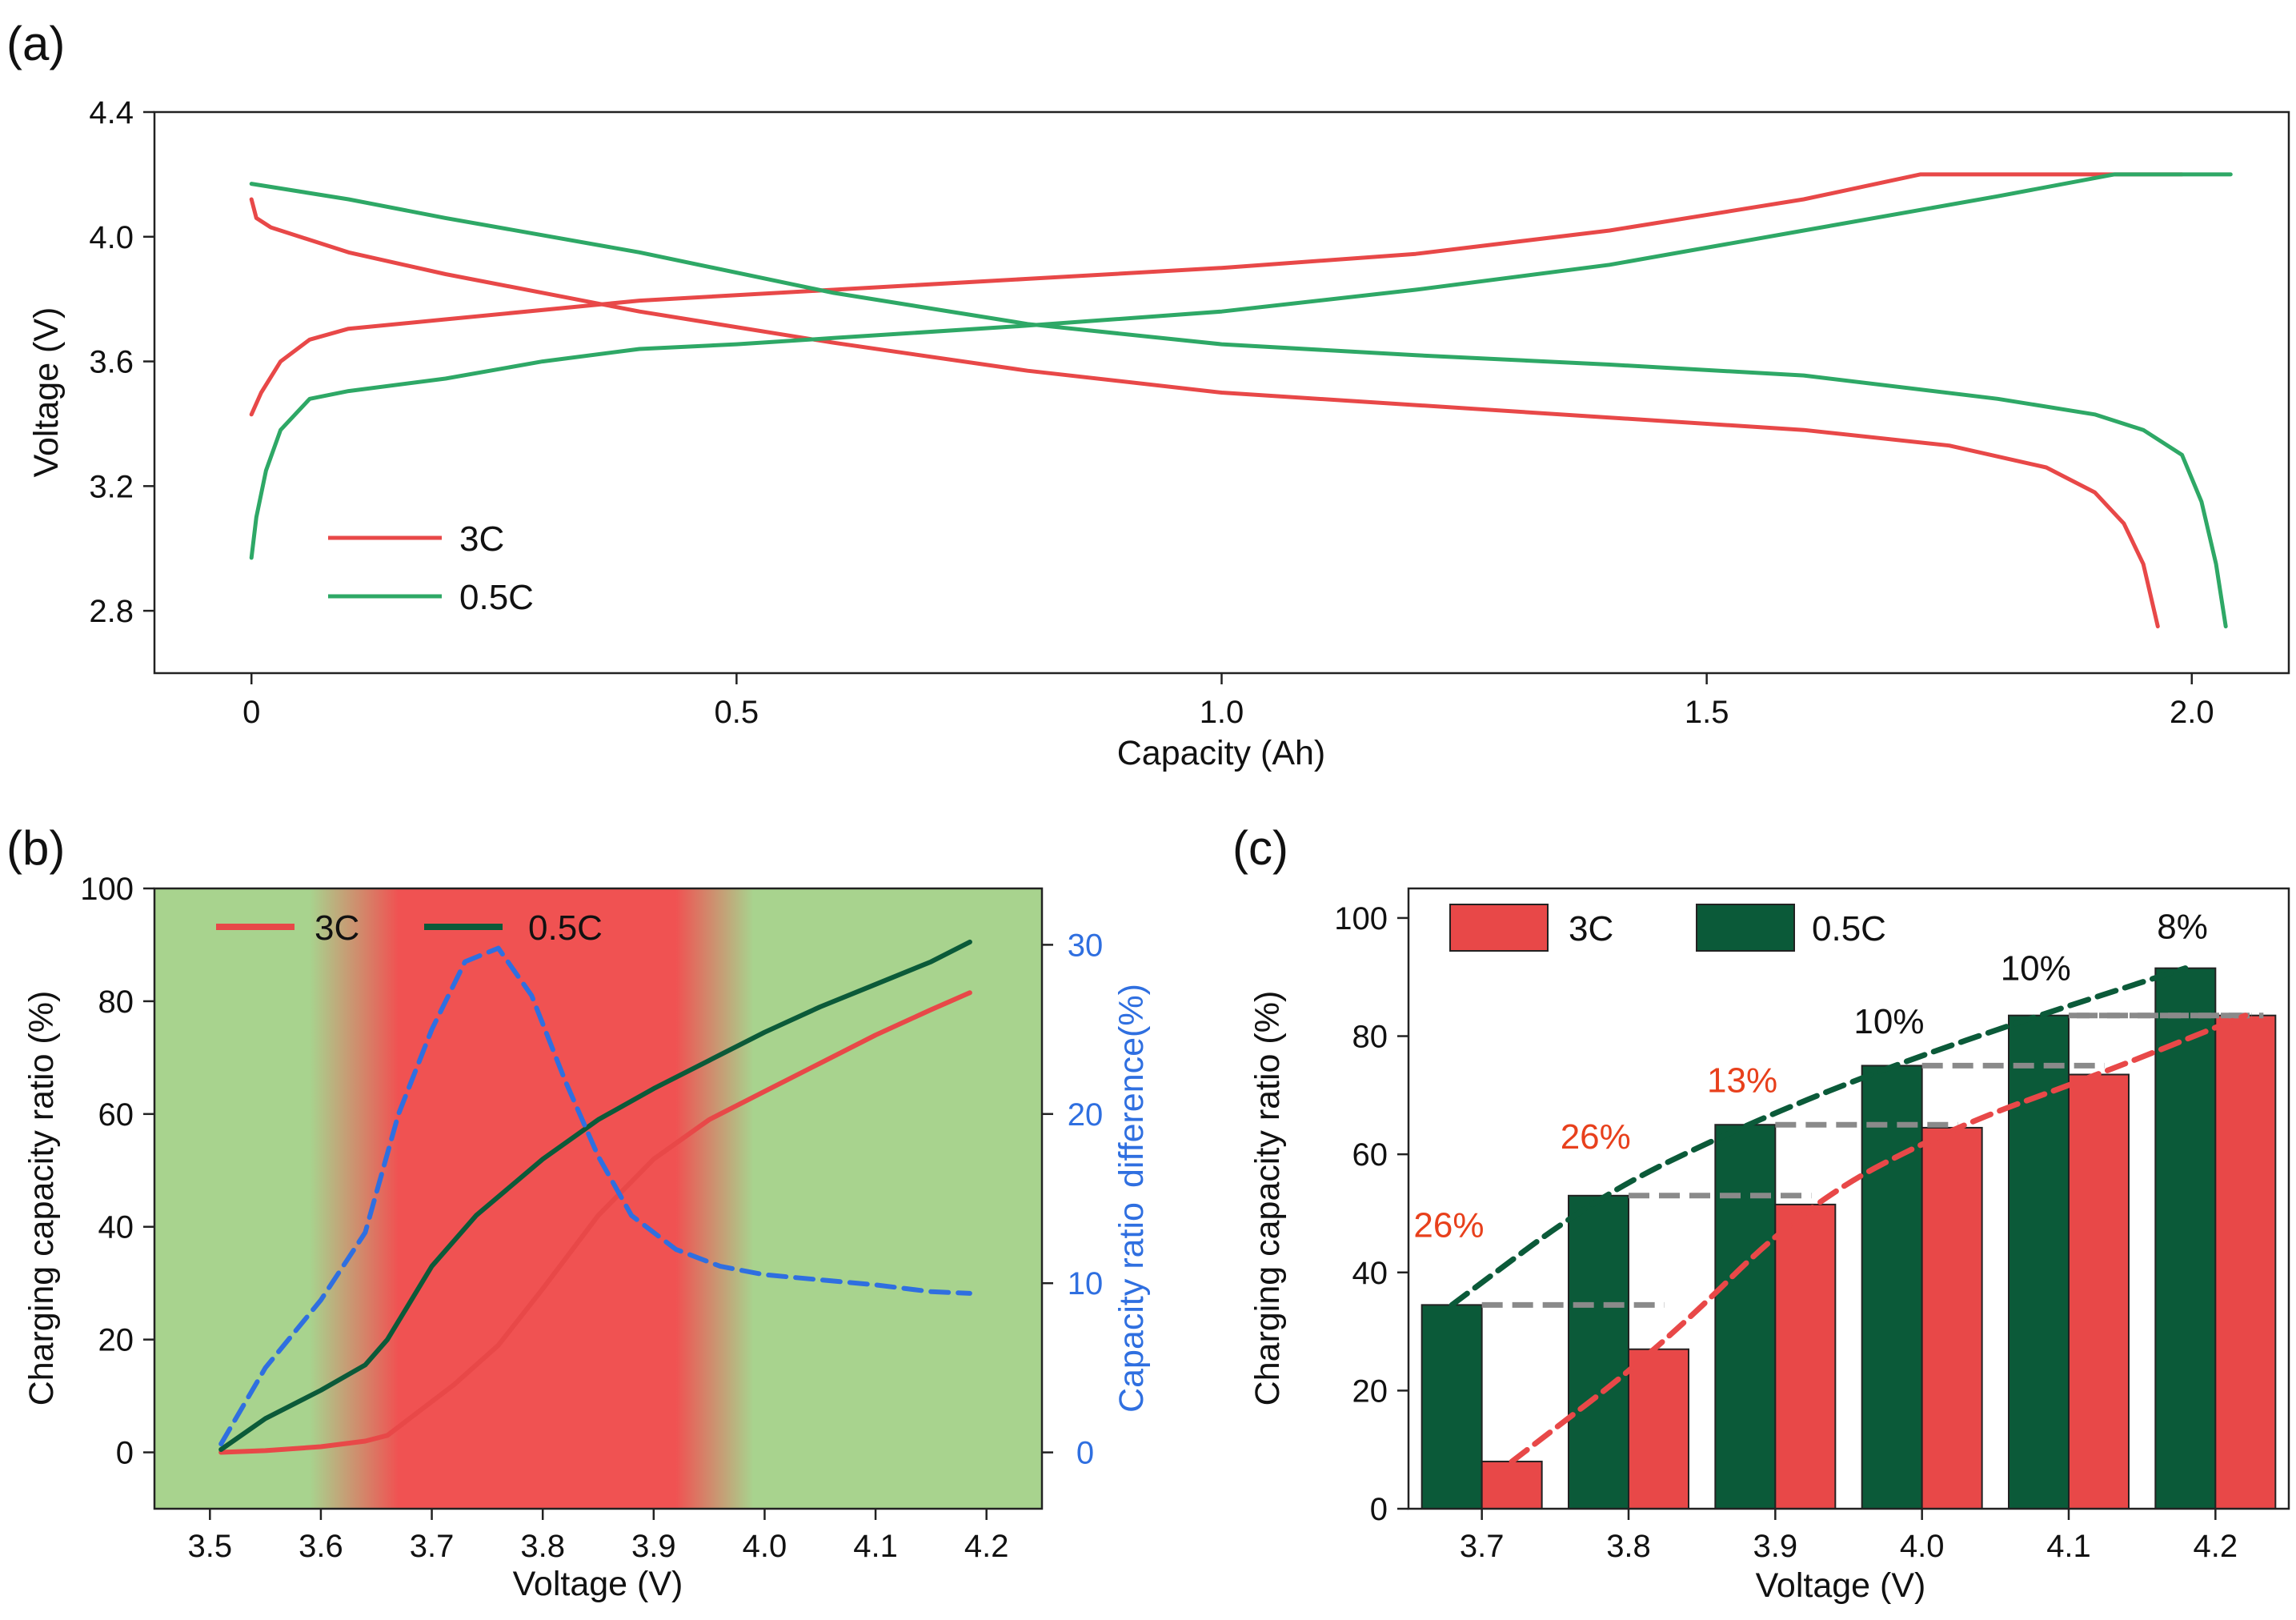  Describe the element at coordinates (1849, 928) in the screenshot. I see `panel-c-legend-label-05c: 0.5C` at that location.